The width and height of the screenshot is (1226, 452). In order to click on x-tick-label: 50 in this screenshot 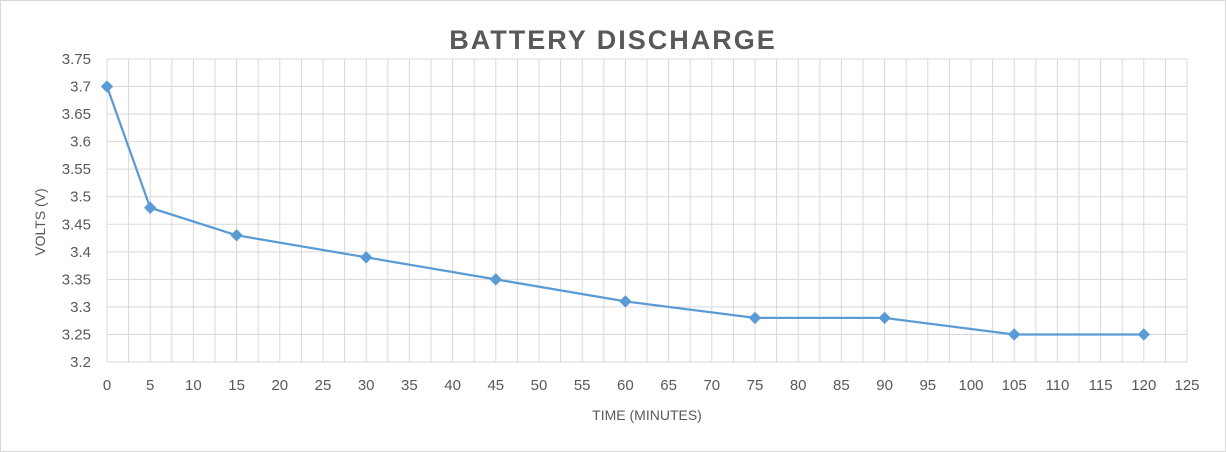, I will do `click(539, 385)`.